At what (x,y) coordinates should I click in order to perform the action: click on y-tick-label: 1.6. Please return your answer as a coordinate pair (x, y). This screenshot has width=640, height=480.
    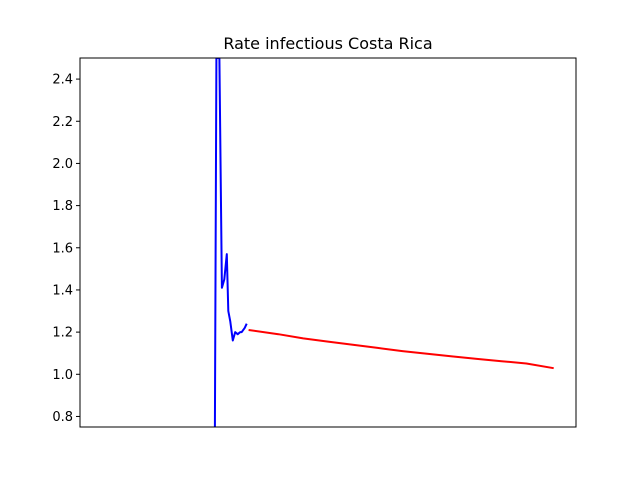
    Looking at the image, I should click on (62, 248).